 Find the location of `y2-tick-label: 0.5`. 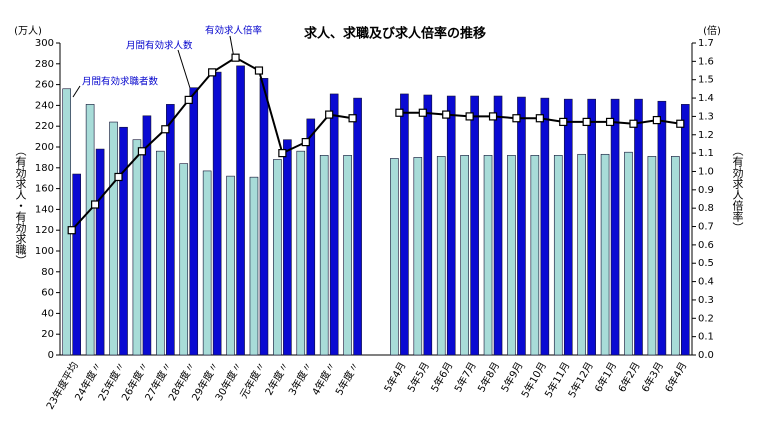

y2-tick-label: 0.5 is located at coordinates (706, 263).